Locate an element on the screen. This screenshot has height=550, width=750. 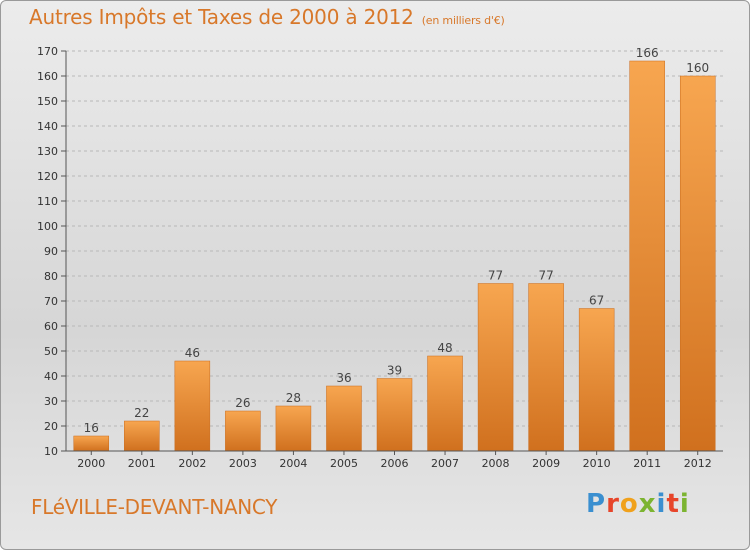
bar-value-label: 166 is located at coordinates (647, 53).